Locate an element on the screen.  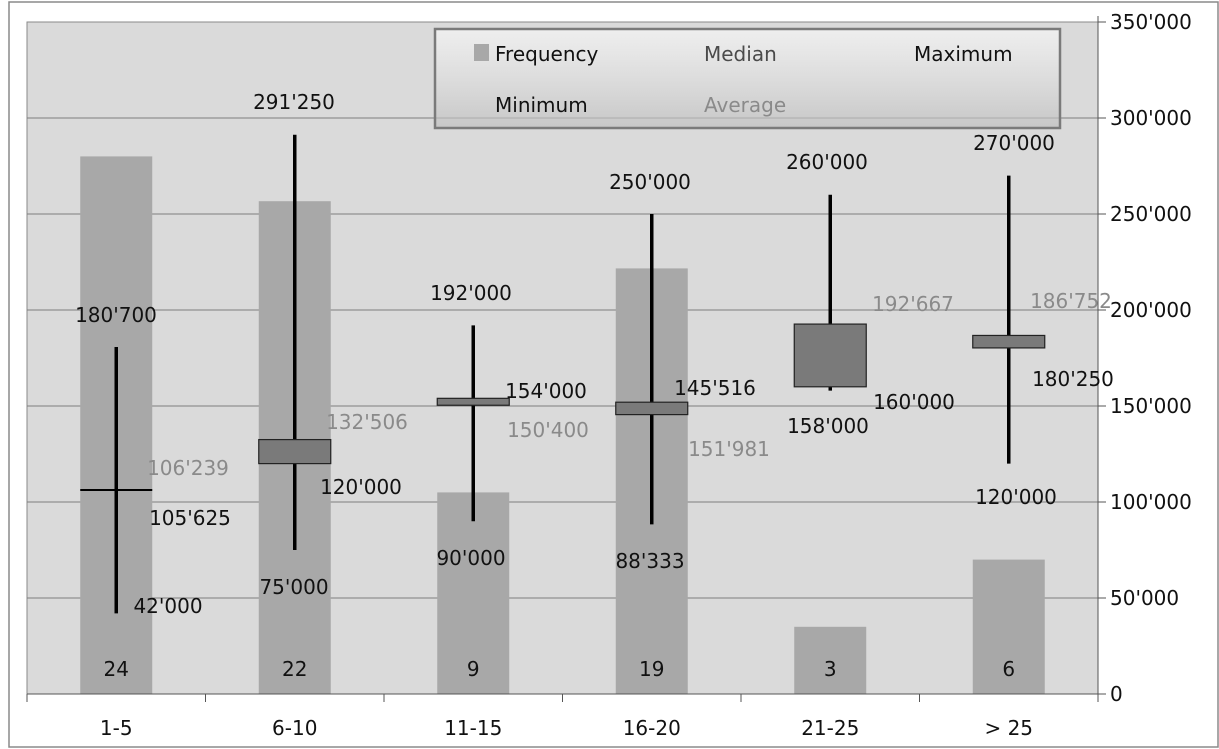
legend-median: Median is located at coordinates (740, 54).